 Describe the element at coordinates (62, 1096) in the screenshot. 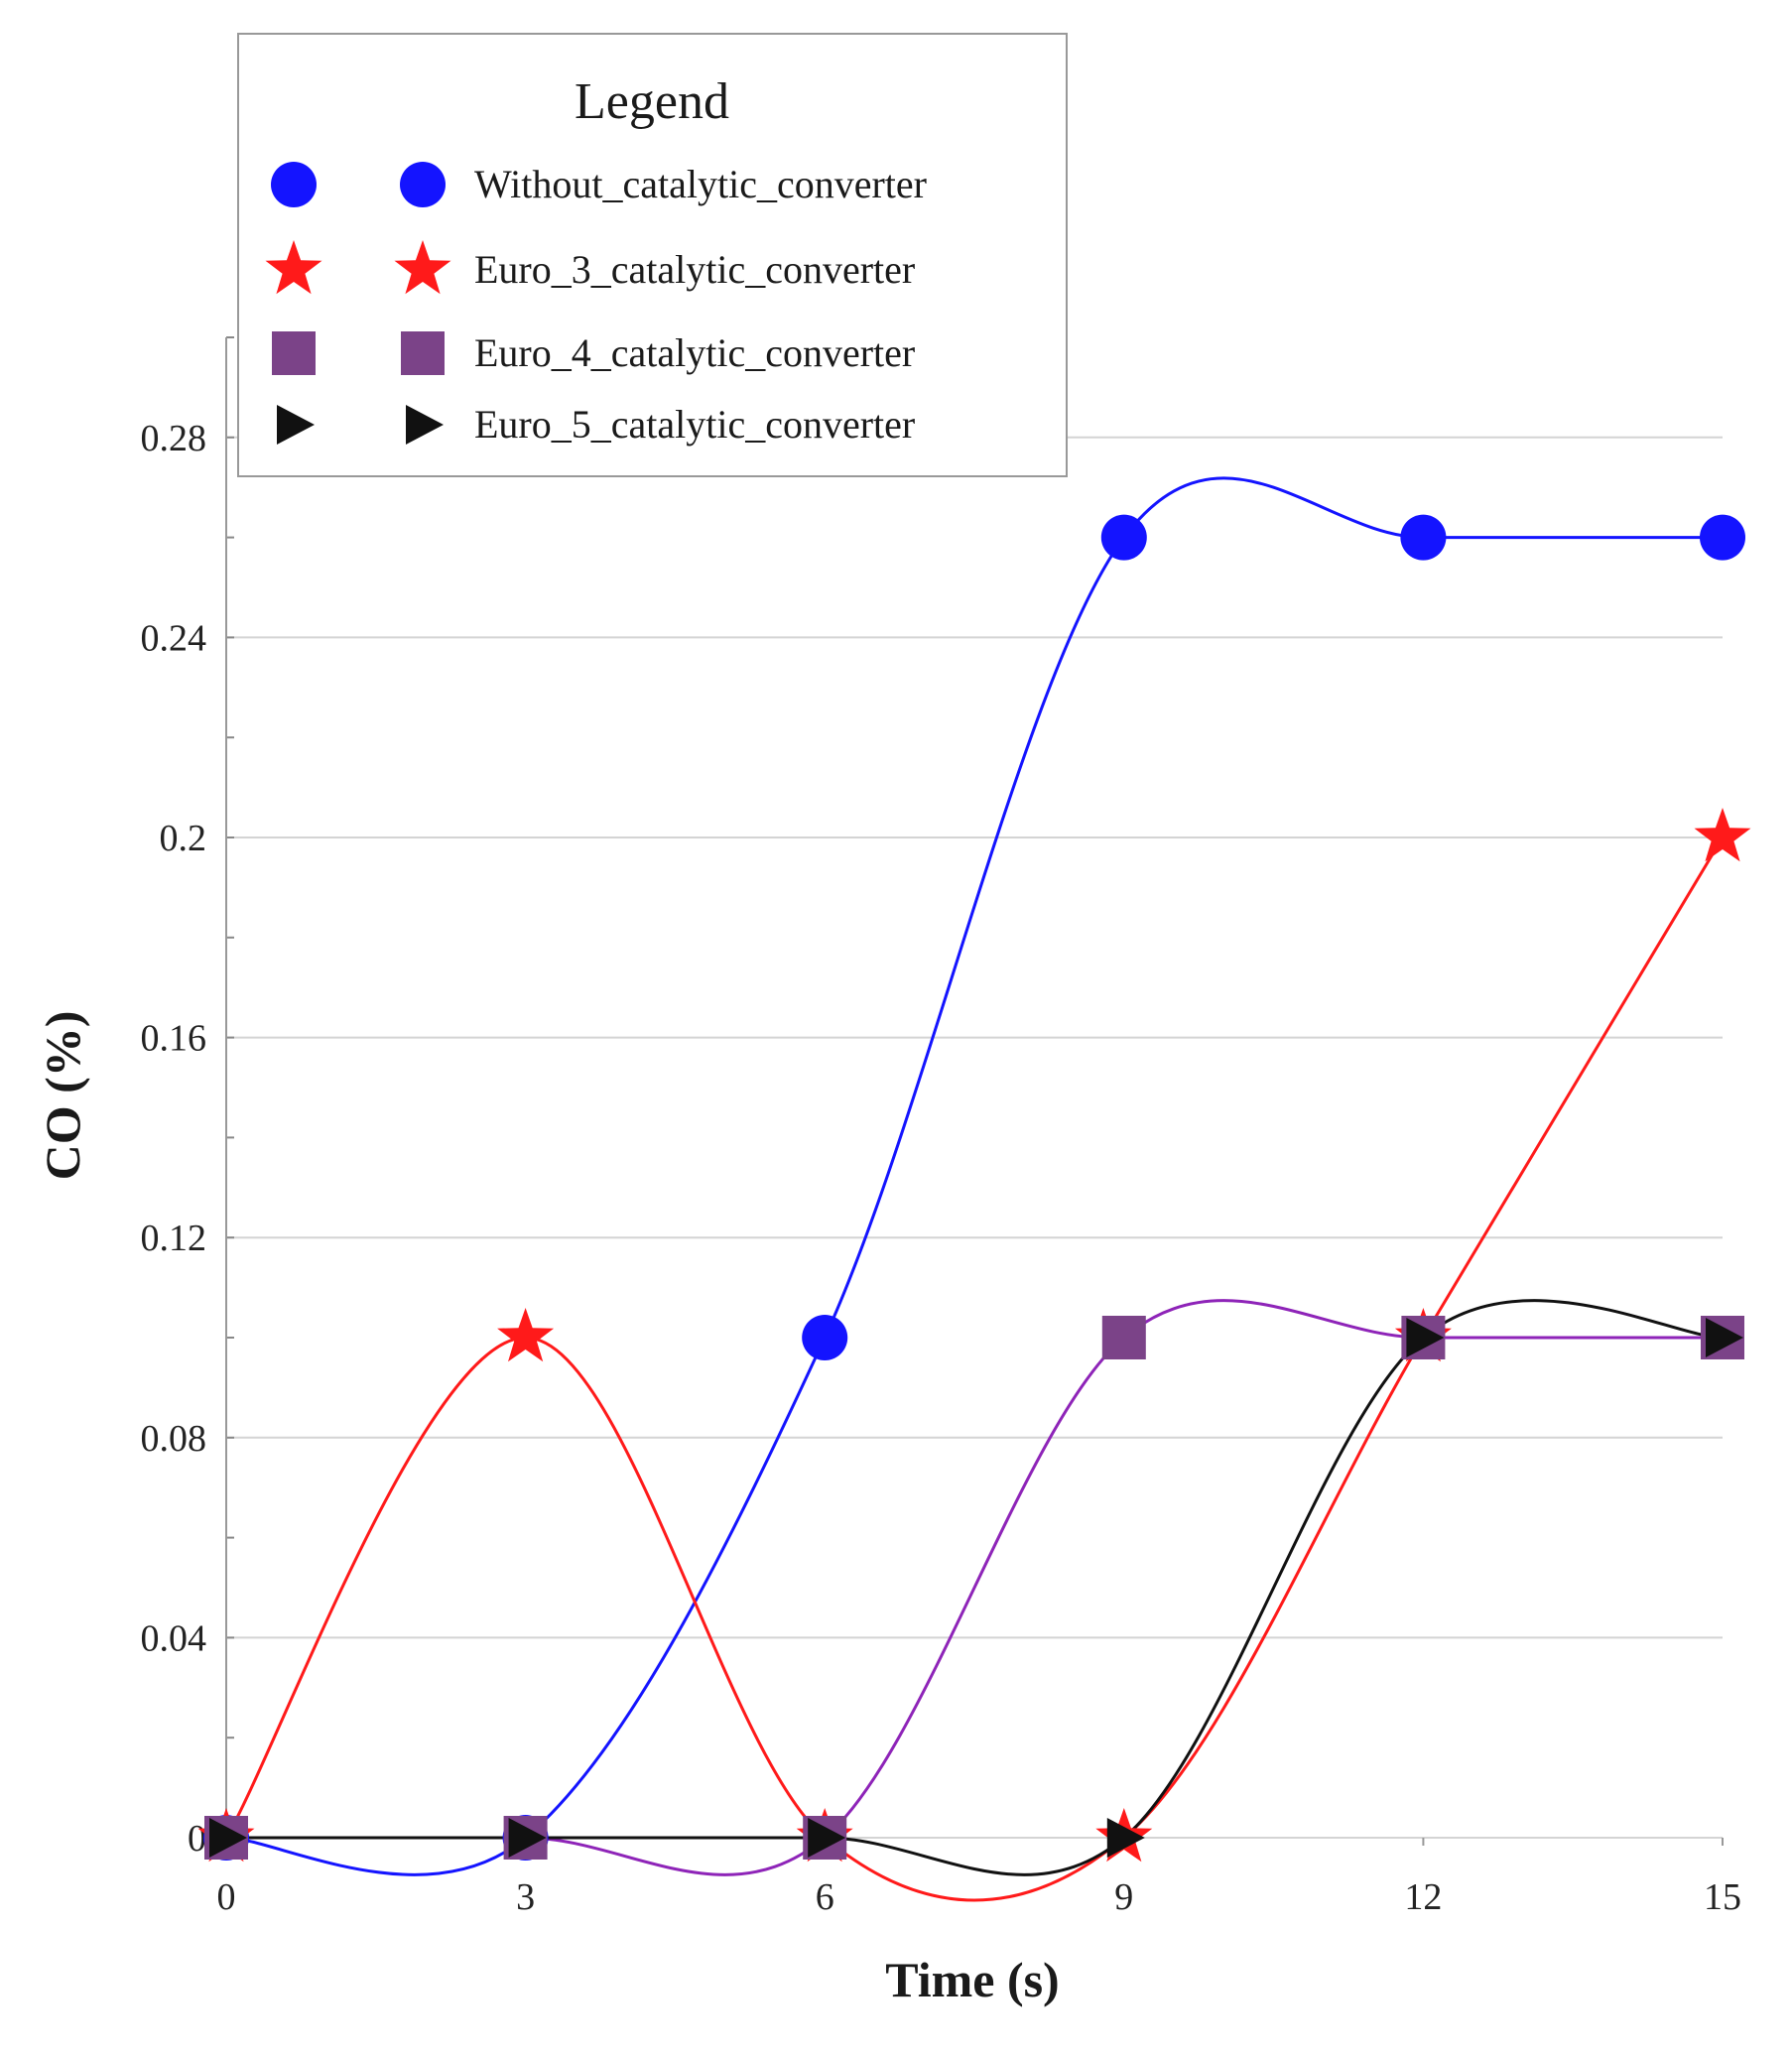

I see `y-axis-title: CO (%)` at that location.